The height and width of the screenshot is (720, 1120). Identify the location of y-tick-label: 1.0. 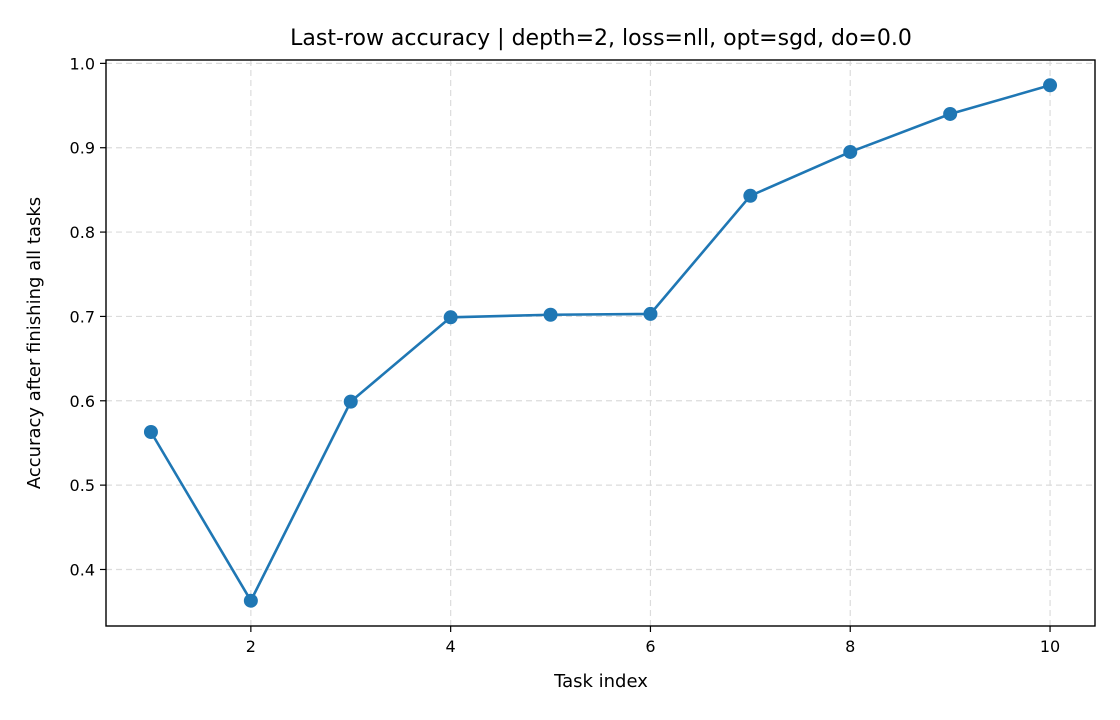
(82, 63).